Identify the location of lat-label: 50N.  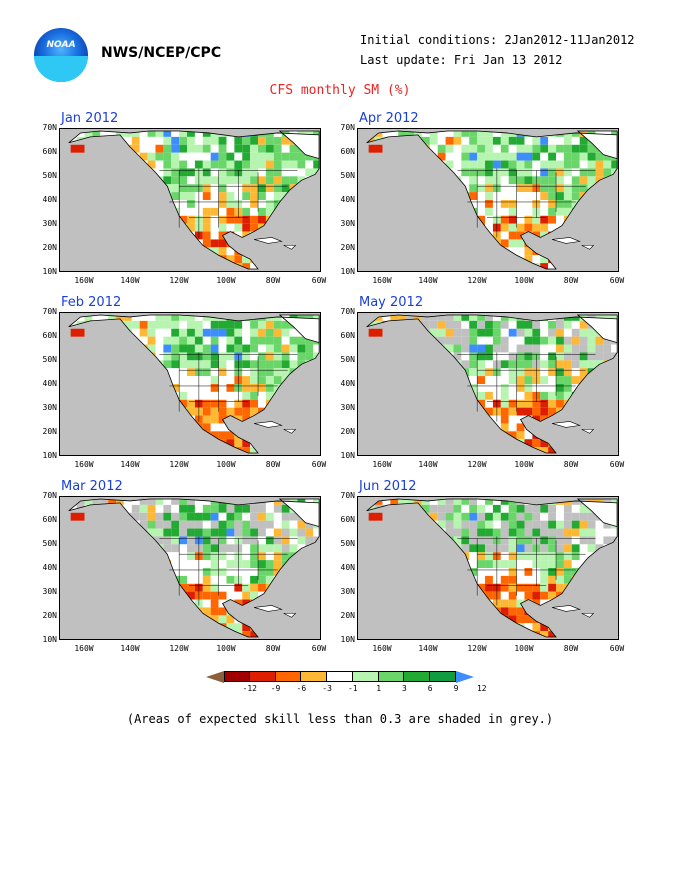
(49, 359).